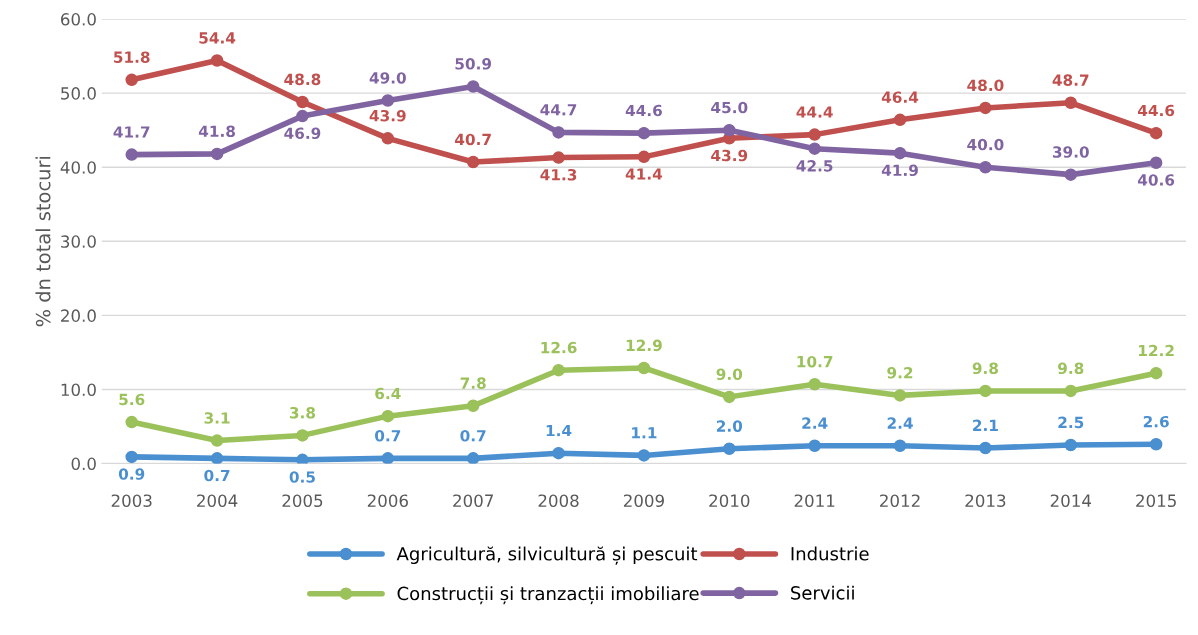  What do you see at coordinates (900, 501) in the screenshot?
I see `x-tick-label: 2012` at bounding box center [900, 501].